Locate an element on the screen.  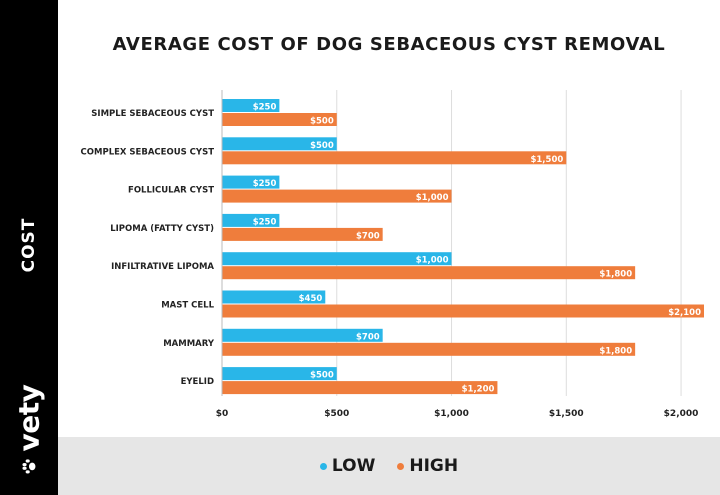
legend-item-low: LOW is located at coordinates (347, 466).